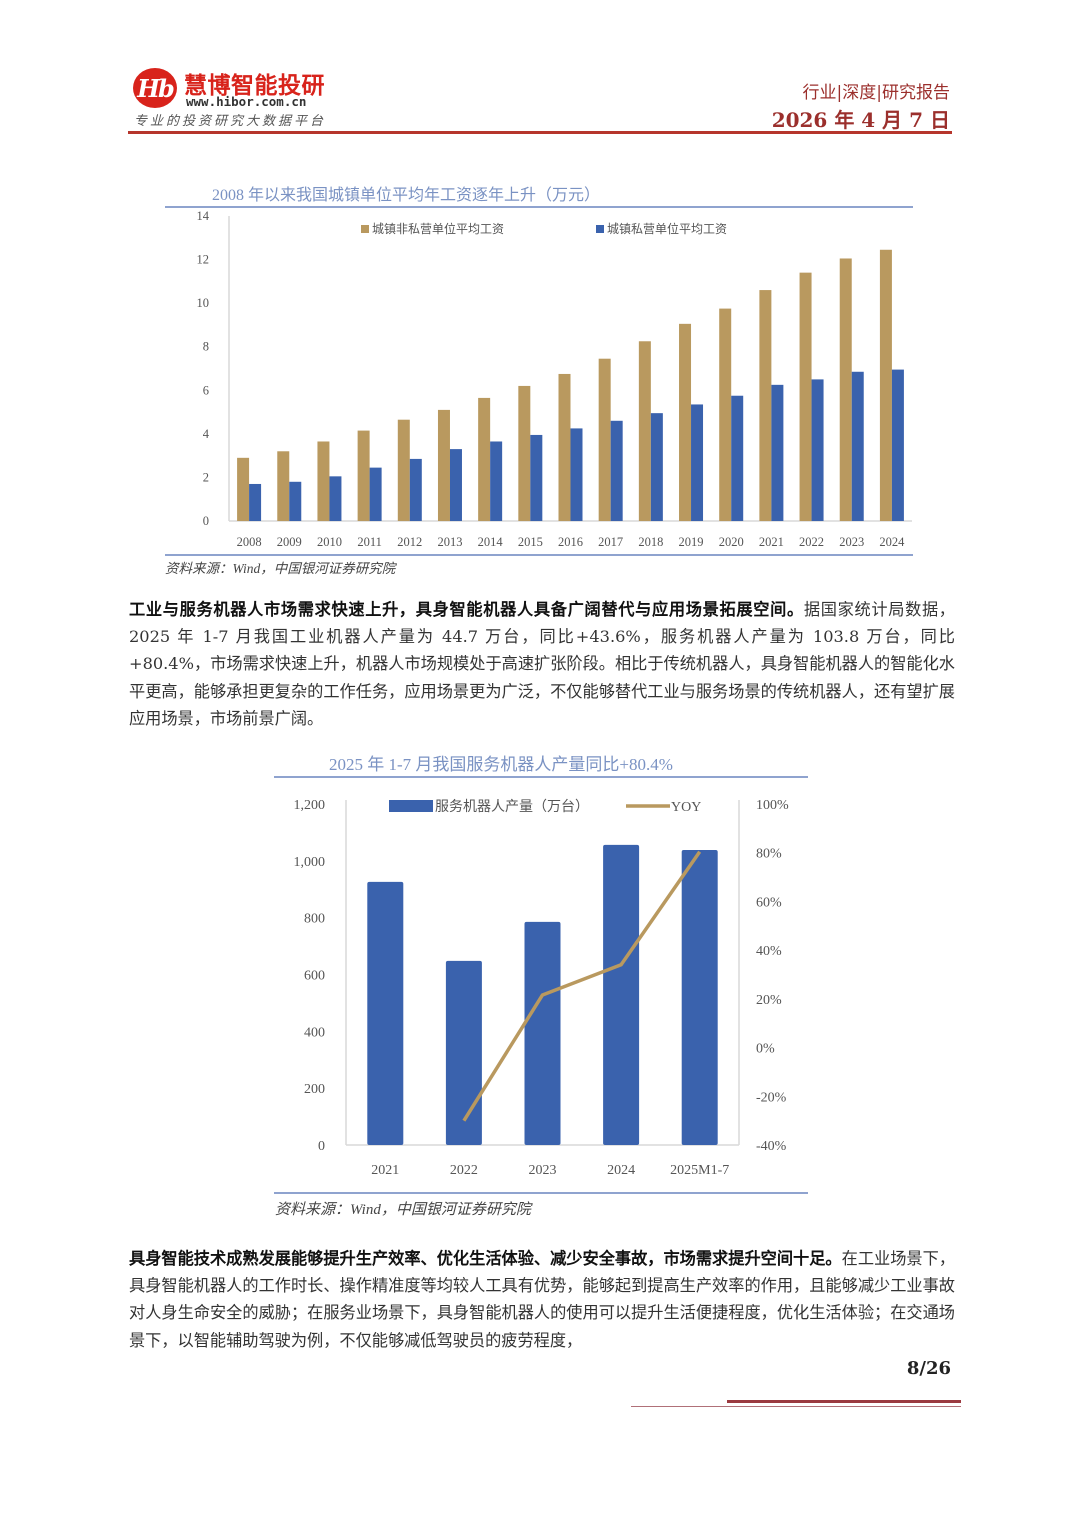  I want to click on chart2-x-tick: 2023, so click(543, 1170).